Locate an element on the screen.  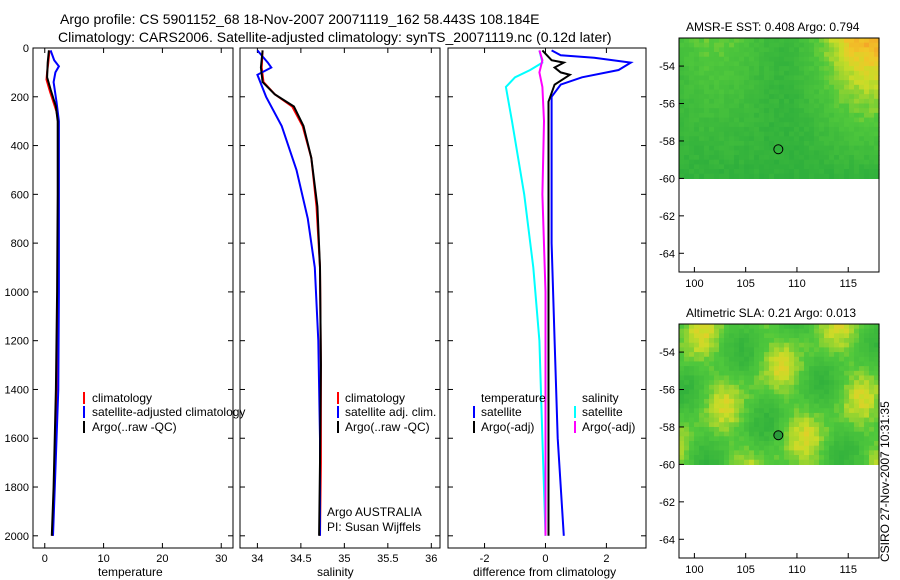
y-tick-label: -54 is located at coordinates (667, 67).